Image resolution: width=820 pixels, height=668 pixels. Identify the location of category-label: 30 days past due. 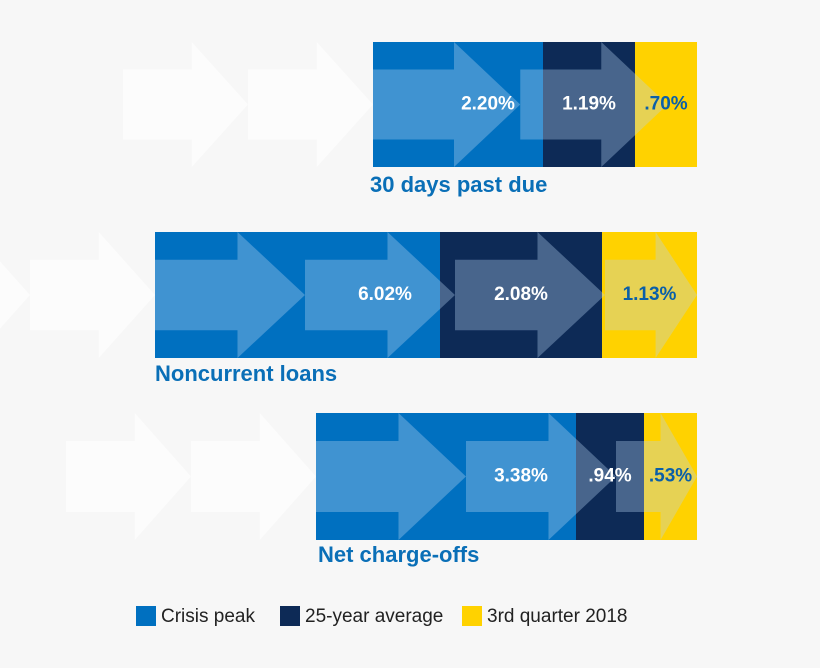
(458, 184).